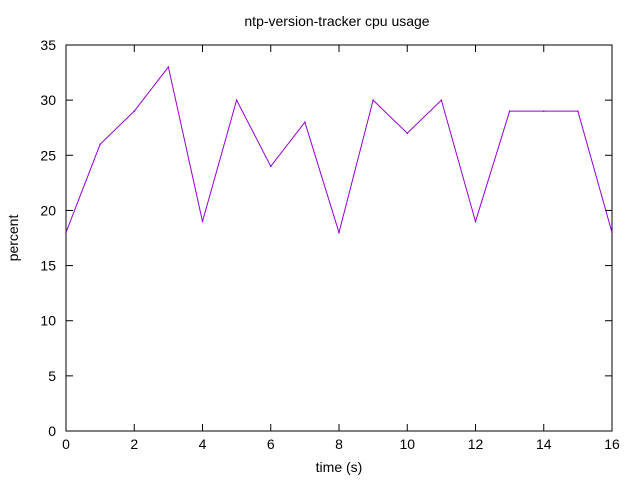 The width and height of the screenshot is (640, 480). What do you see at coordinates (544, 444) in the screenshot?
I see `x-tick-label: 14` at bounding box center [544, 444].